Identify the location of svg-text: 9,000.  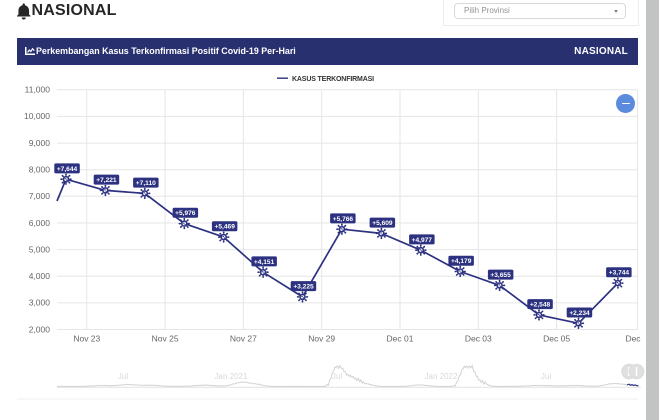
(40, 143).